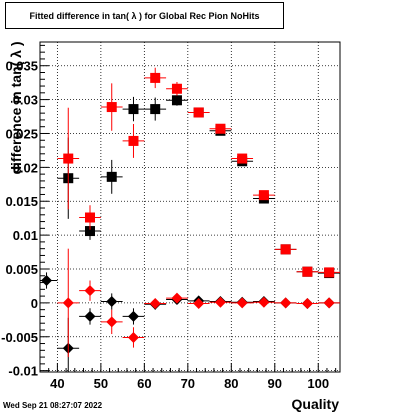 The height and width of the screenshot is (414, 400). What do you see at coordinates (23, 371) in the screenshot?
I see `y-tick-label: -0.01` at bounding box center [23, 371].